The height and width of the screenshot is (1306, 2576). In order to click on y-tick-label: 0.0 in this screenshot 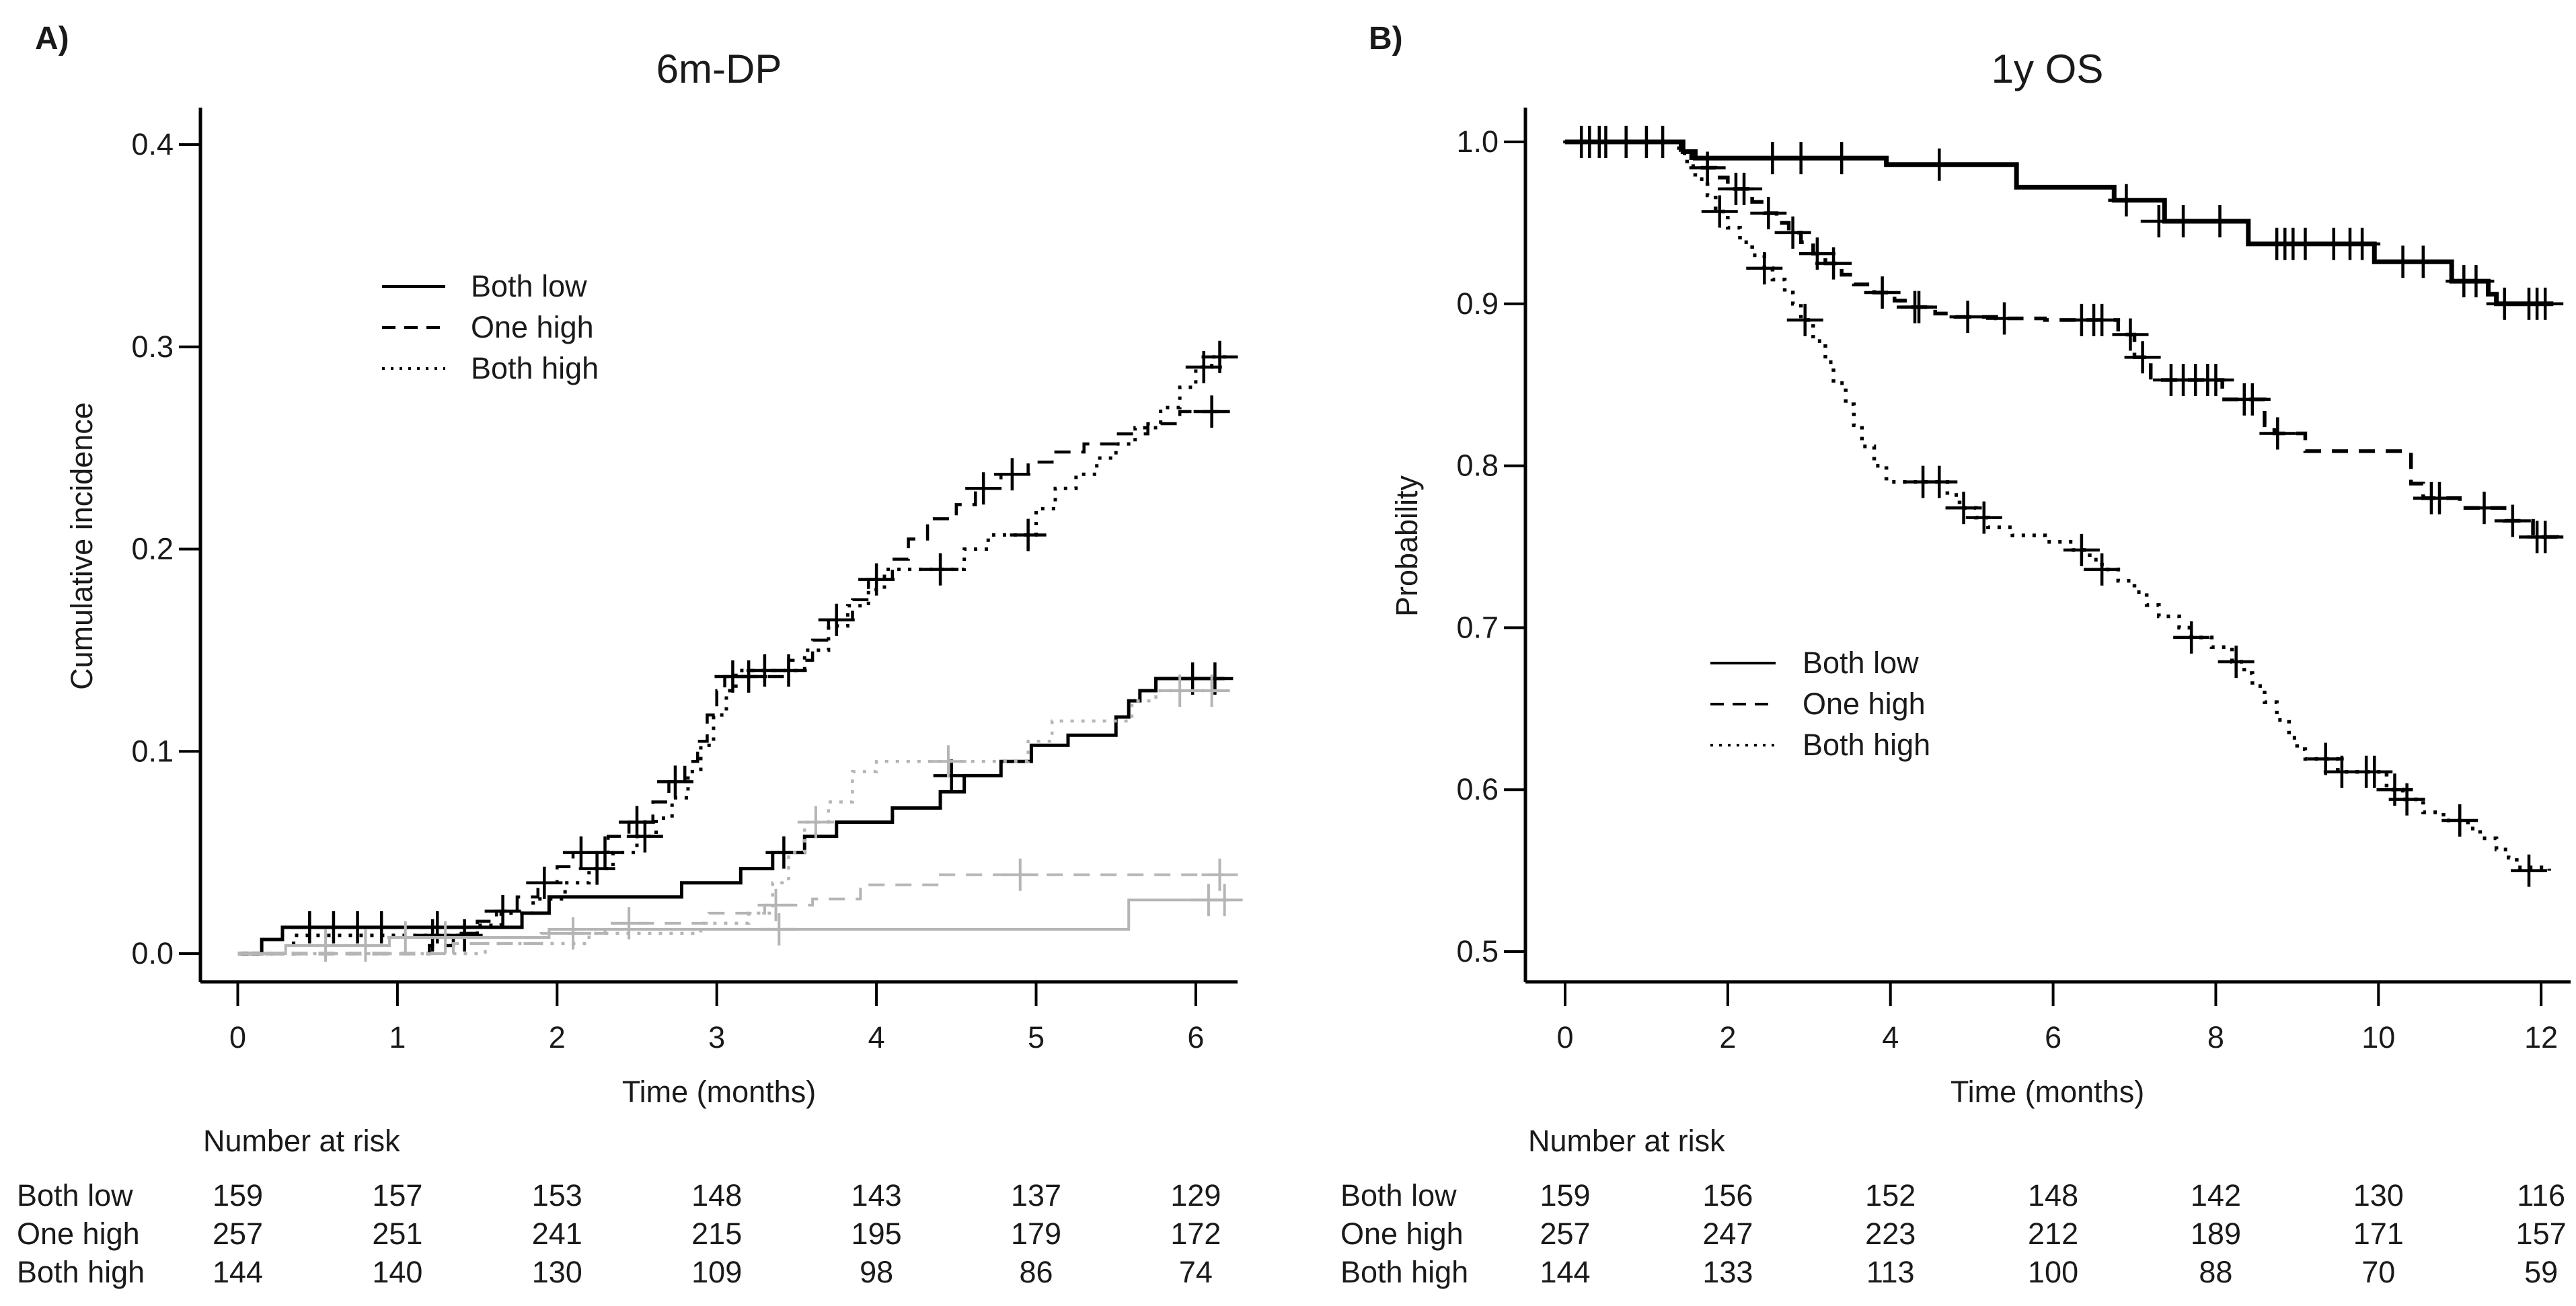, I will do `click(152, 953)`.